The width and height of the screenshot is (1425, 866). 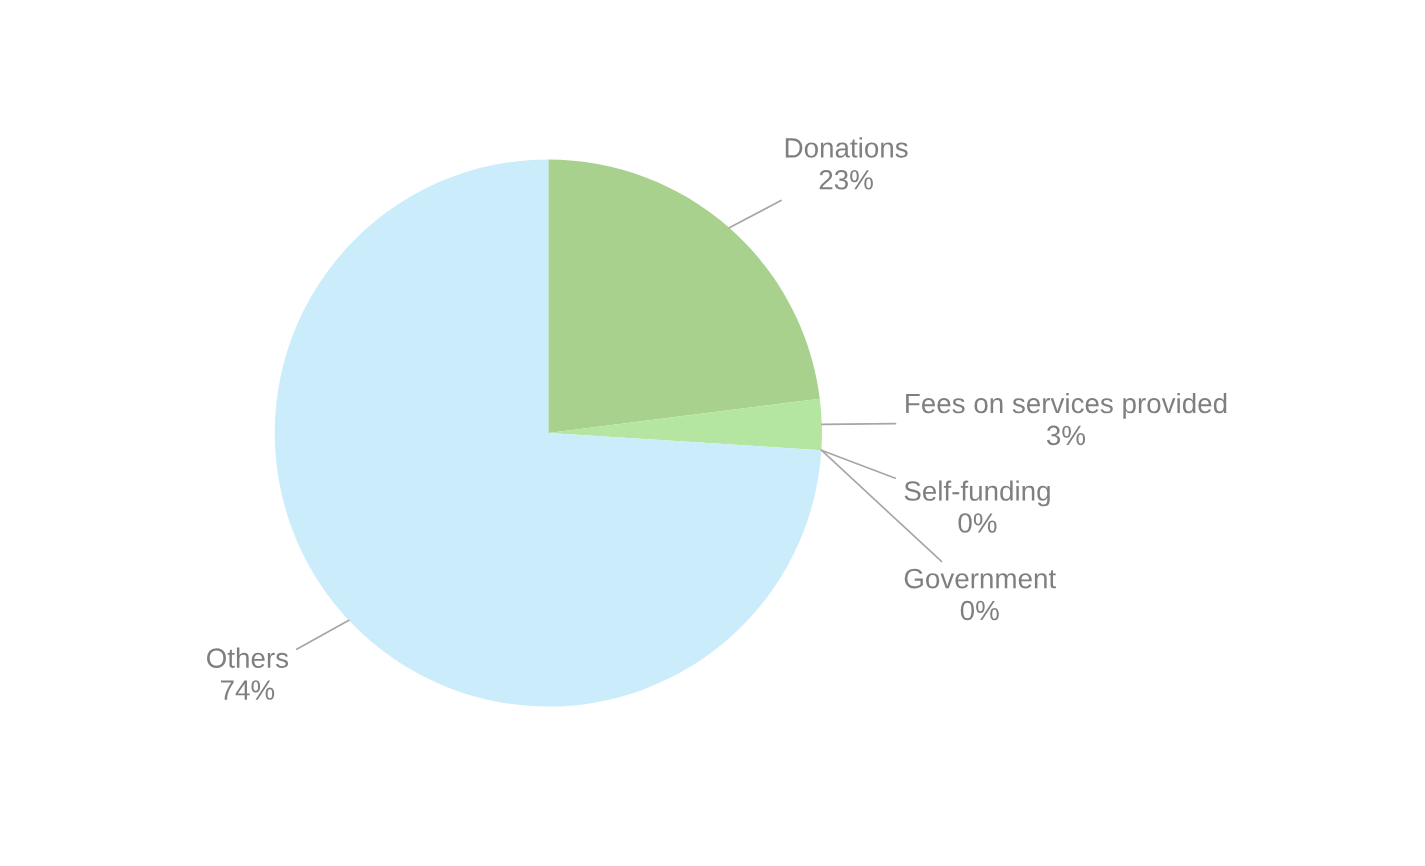 I want to click on slice-label: Others, so click(x=248, y=657).